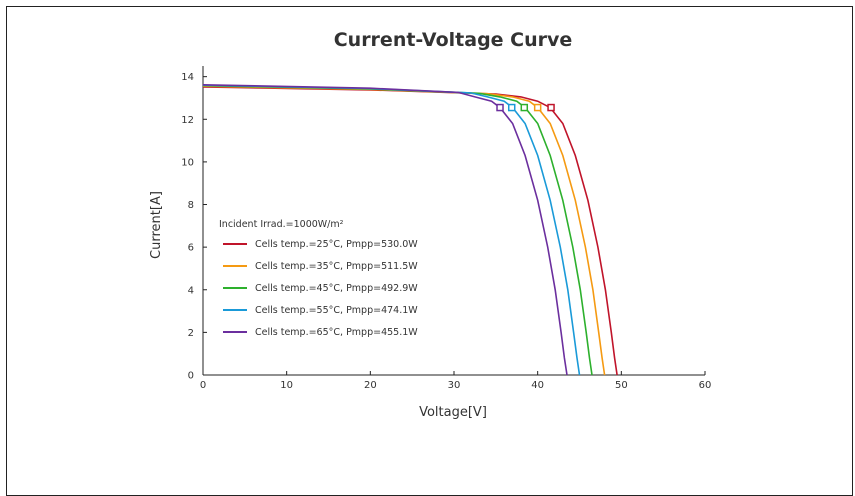 This screenshot has width=855, height=496. Describe the element at coordinates (281, 224) in the screenshot. I see `legend-title: Incident Irrad.=1000W/m²` at that location.